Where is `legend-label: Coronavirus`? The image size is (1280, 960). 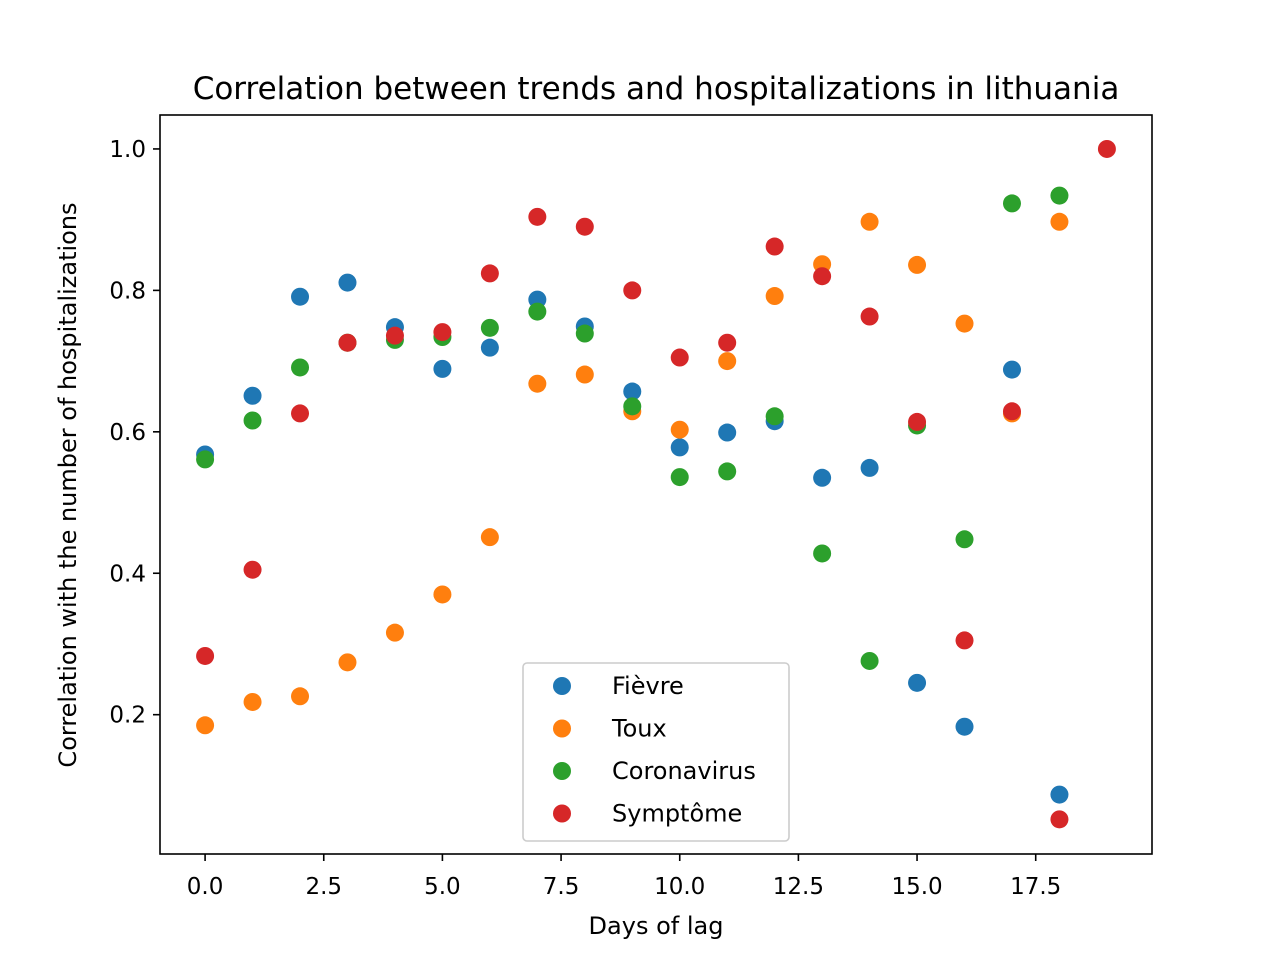 legend-label: Coronavirus is located at coordinates (684, 771).